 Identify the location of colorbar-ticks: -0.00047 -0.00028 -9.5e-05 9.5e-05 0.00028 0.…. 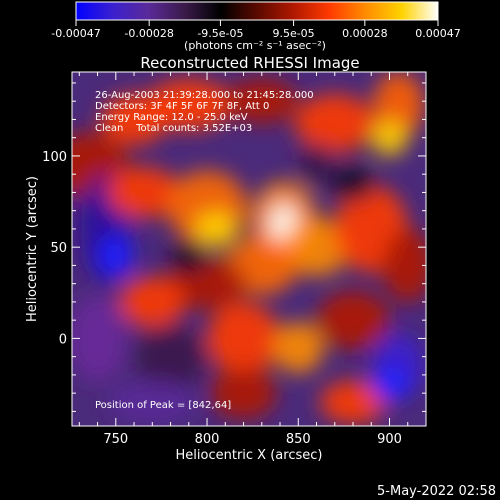
(256, 30).